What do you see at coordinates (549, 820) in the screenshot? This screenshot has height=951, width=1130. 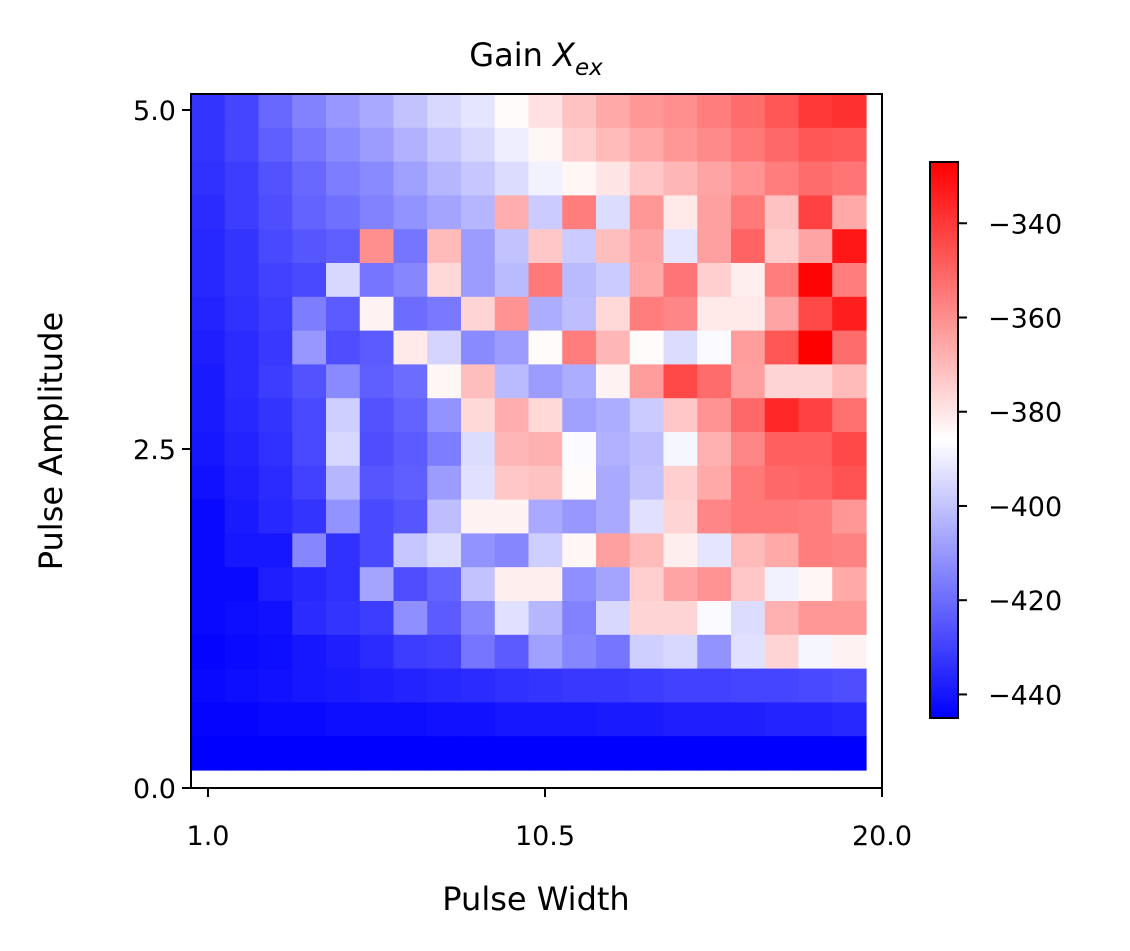 I see `x-axis-ticks: 1.0 10.5 20.0` at bounding box center [549, 820].